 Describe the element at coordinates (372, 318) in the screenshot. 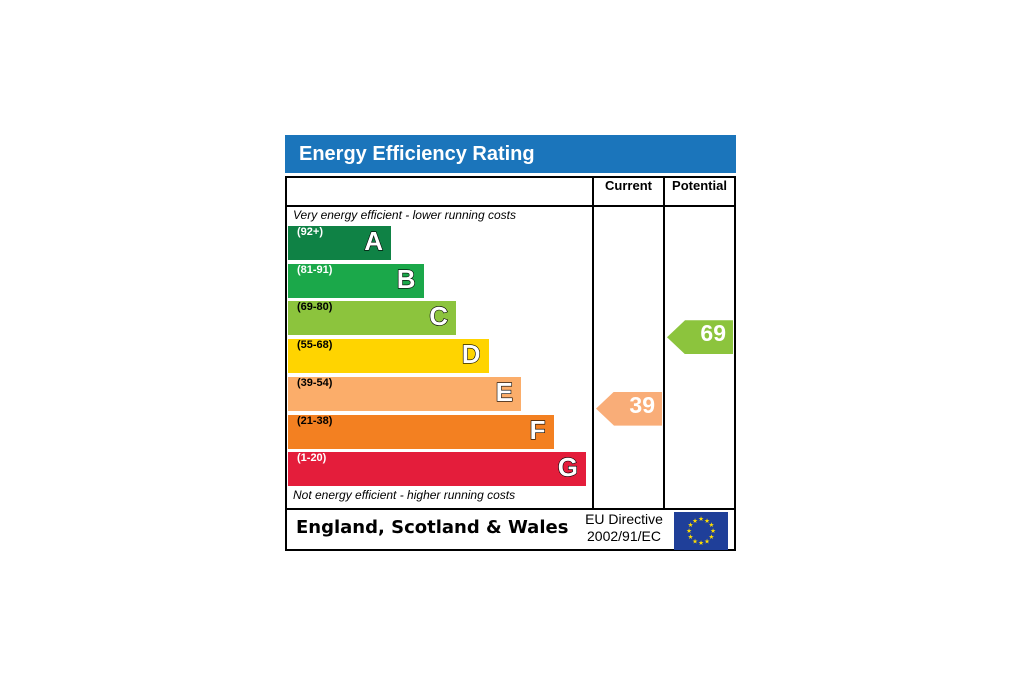

I see `band-c: (69-80) C` at that location.